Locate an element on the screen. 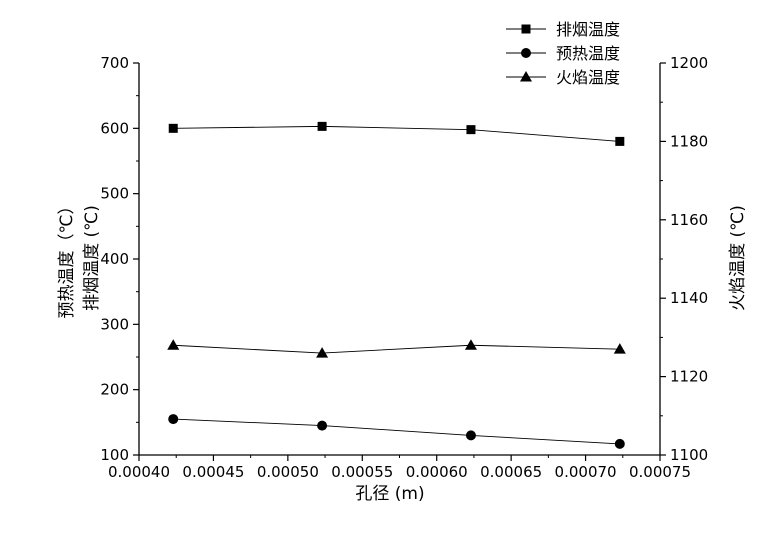 Image resolution: width=778 pixels, height=547 pixels. x-tick-label: 0.00050 is located at coordinates (288, 472).